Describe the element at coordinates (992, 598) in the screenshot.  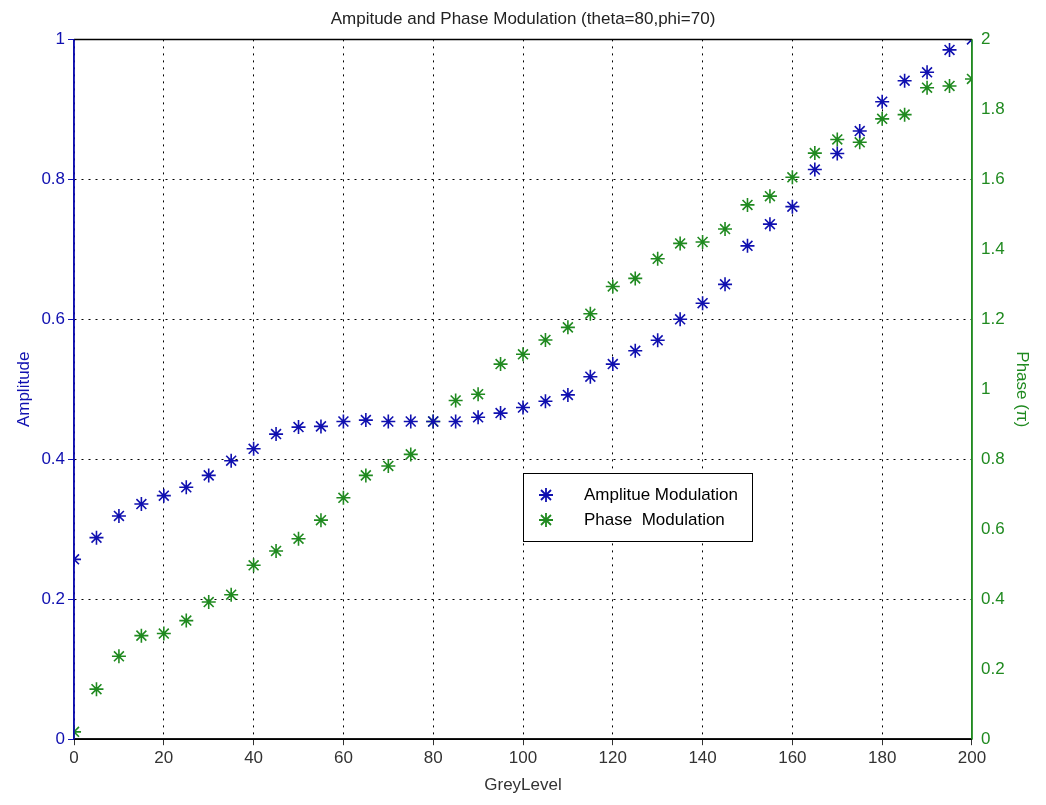
I see `y2-tick-label: 0.4` at that location.